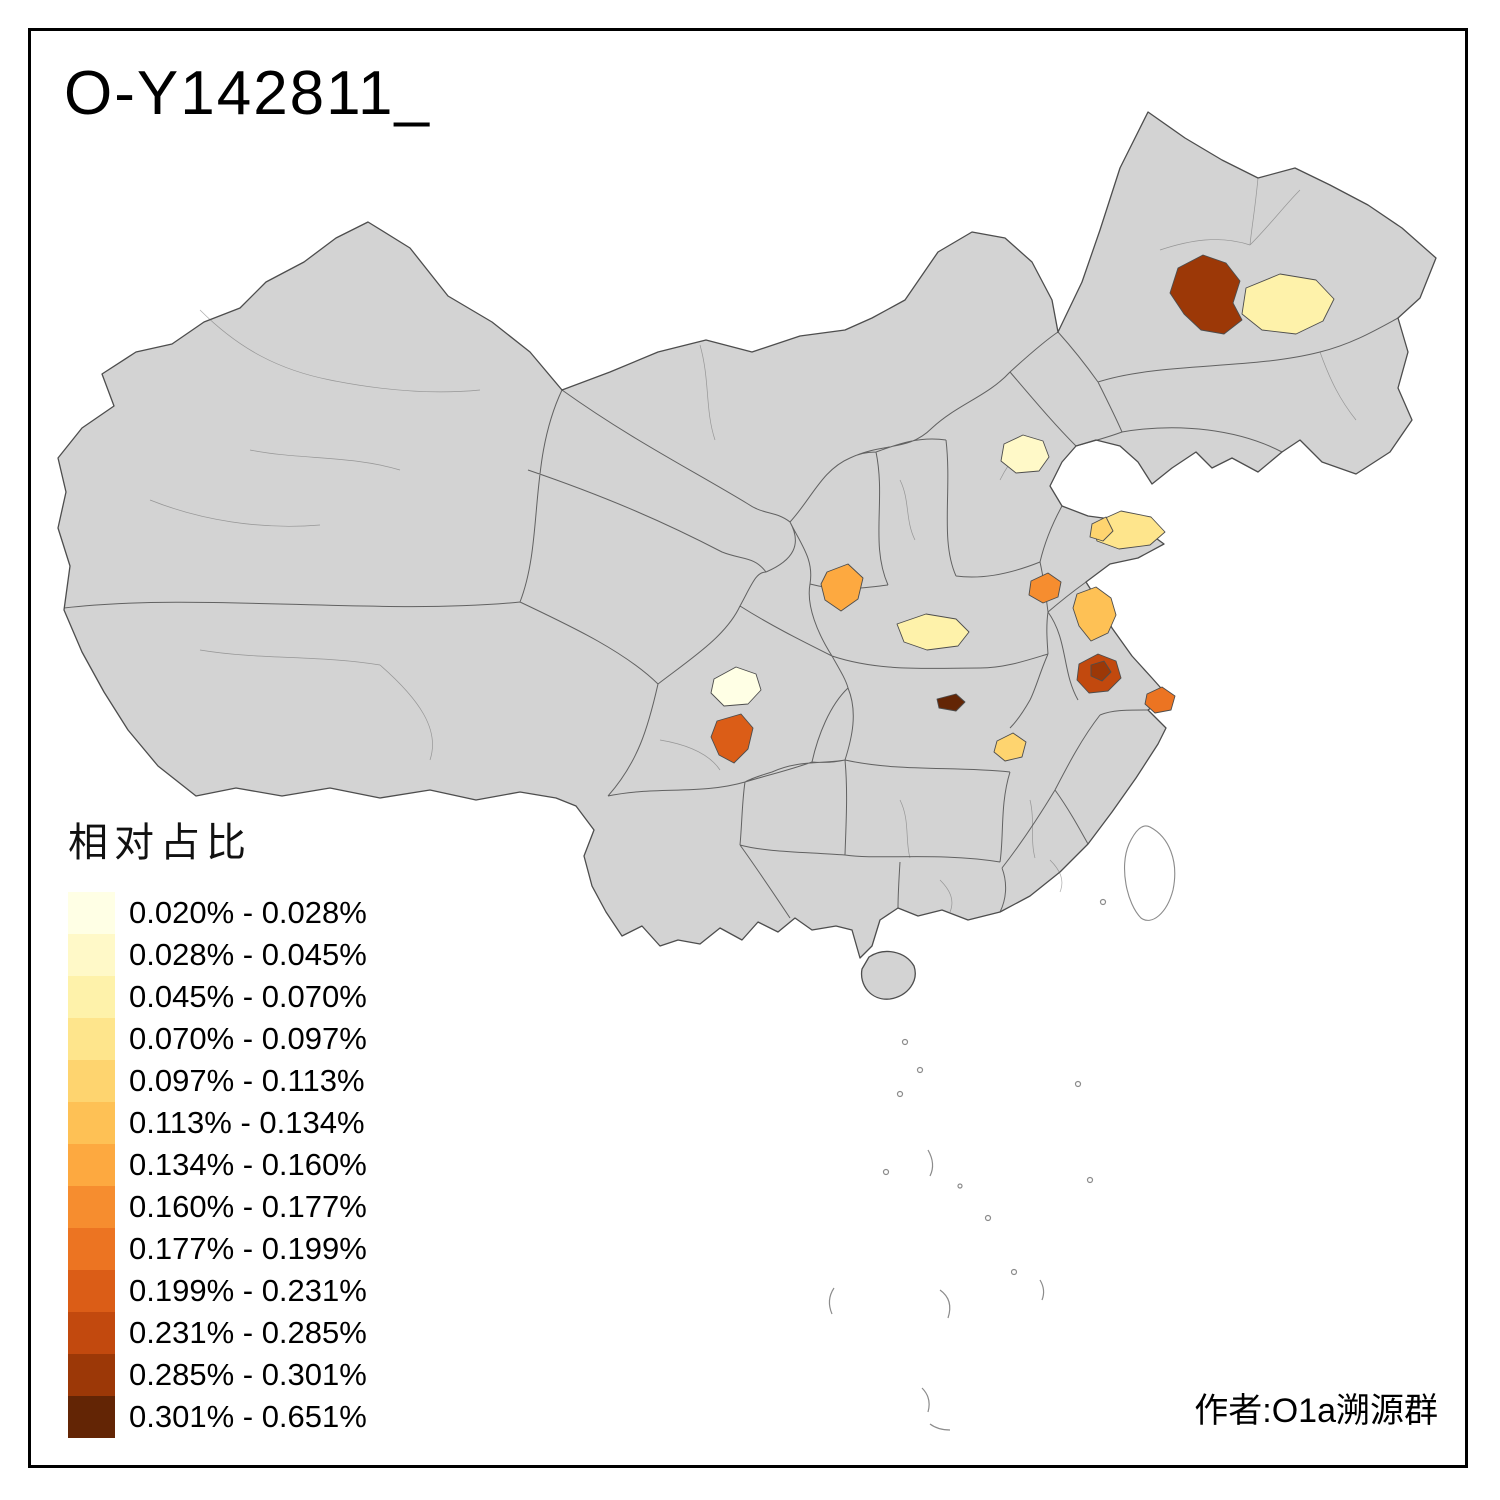  What do you see at coordinates (247, 1122) in the screenshot?
I see `legend-label: 0.113% - 0.134%` at bounding box center [247, 1122].